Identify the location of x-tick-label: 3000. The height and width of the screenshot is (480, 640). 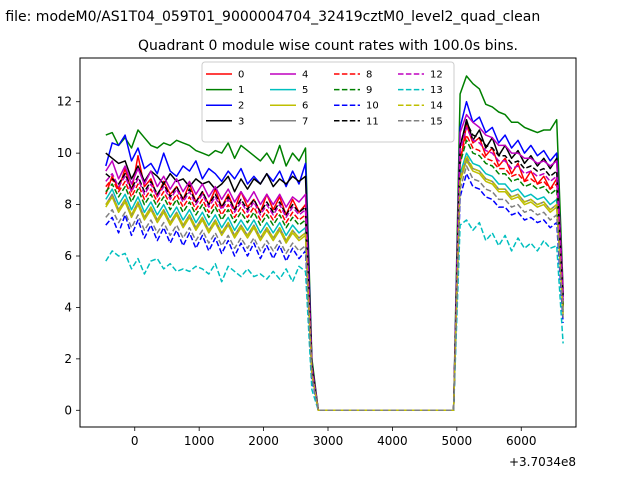
(328, 441).